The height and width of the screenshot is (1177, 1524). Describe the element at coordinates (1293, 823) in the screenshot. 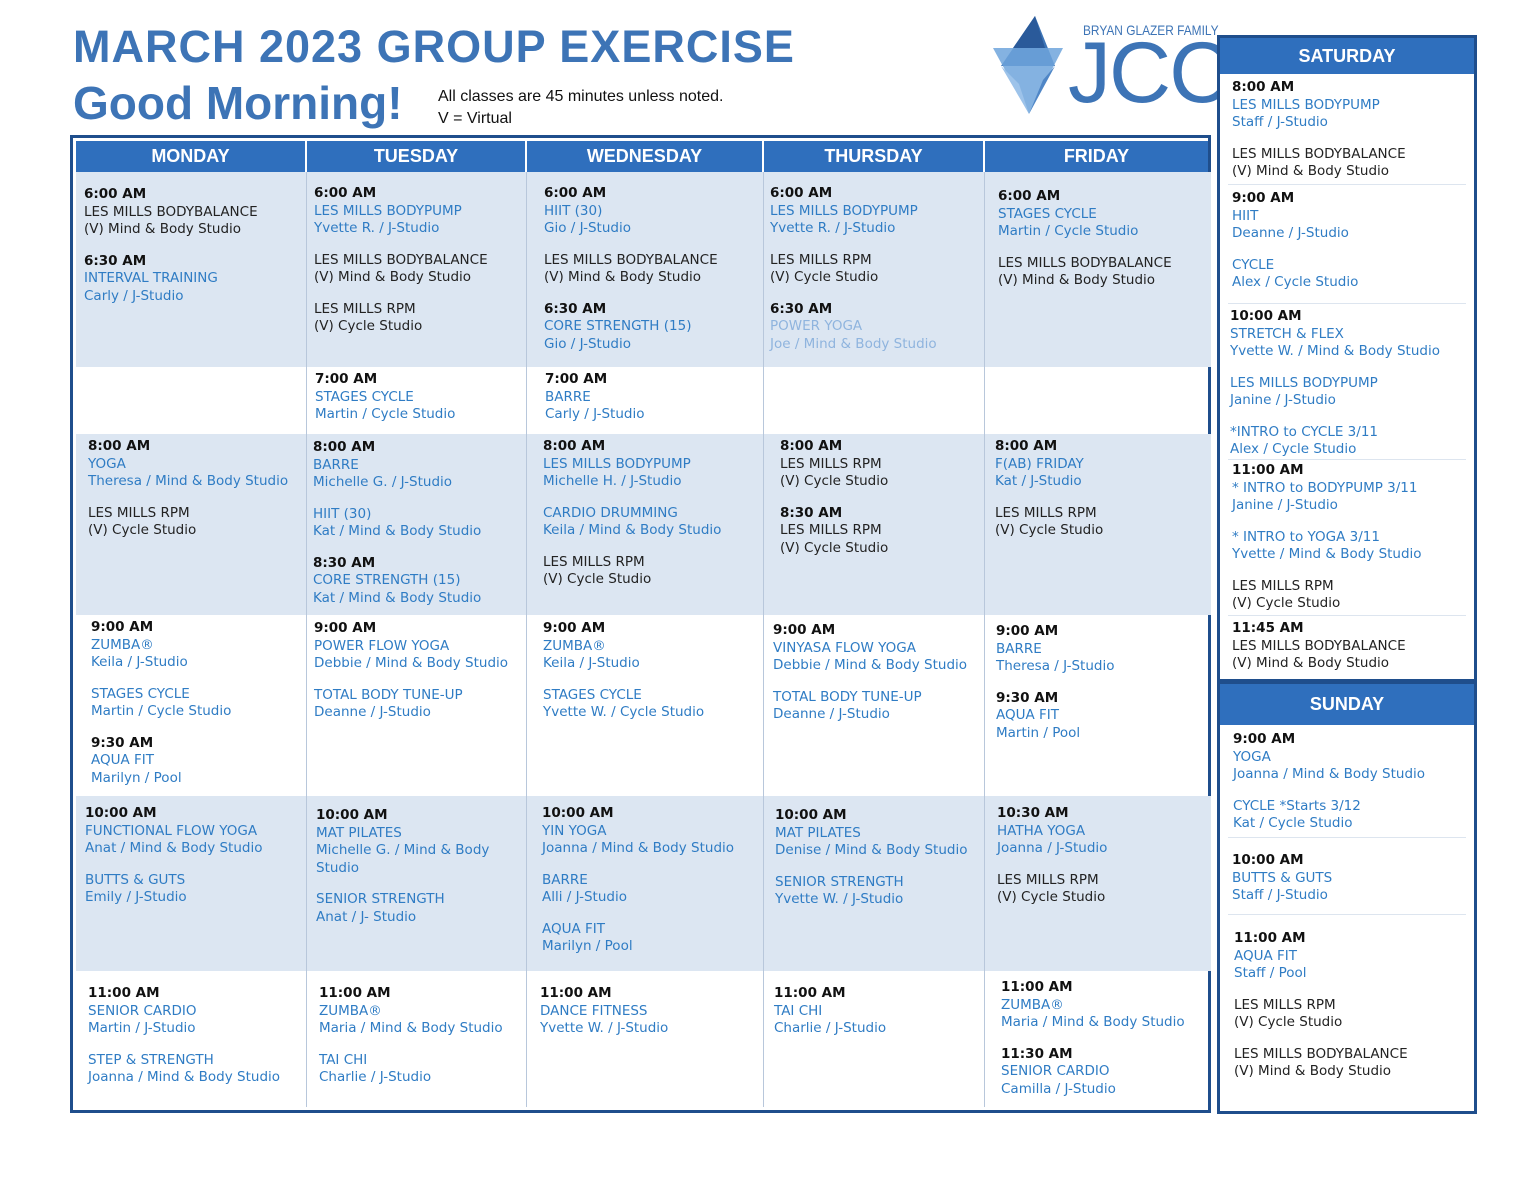

I see `class-instructor: Kat / Cycle Studio` at that location.